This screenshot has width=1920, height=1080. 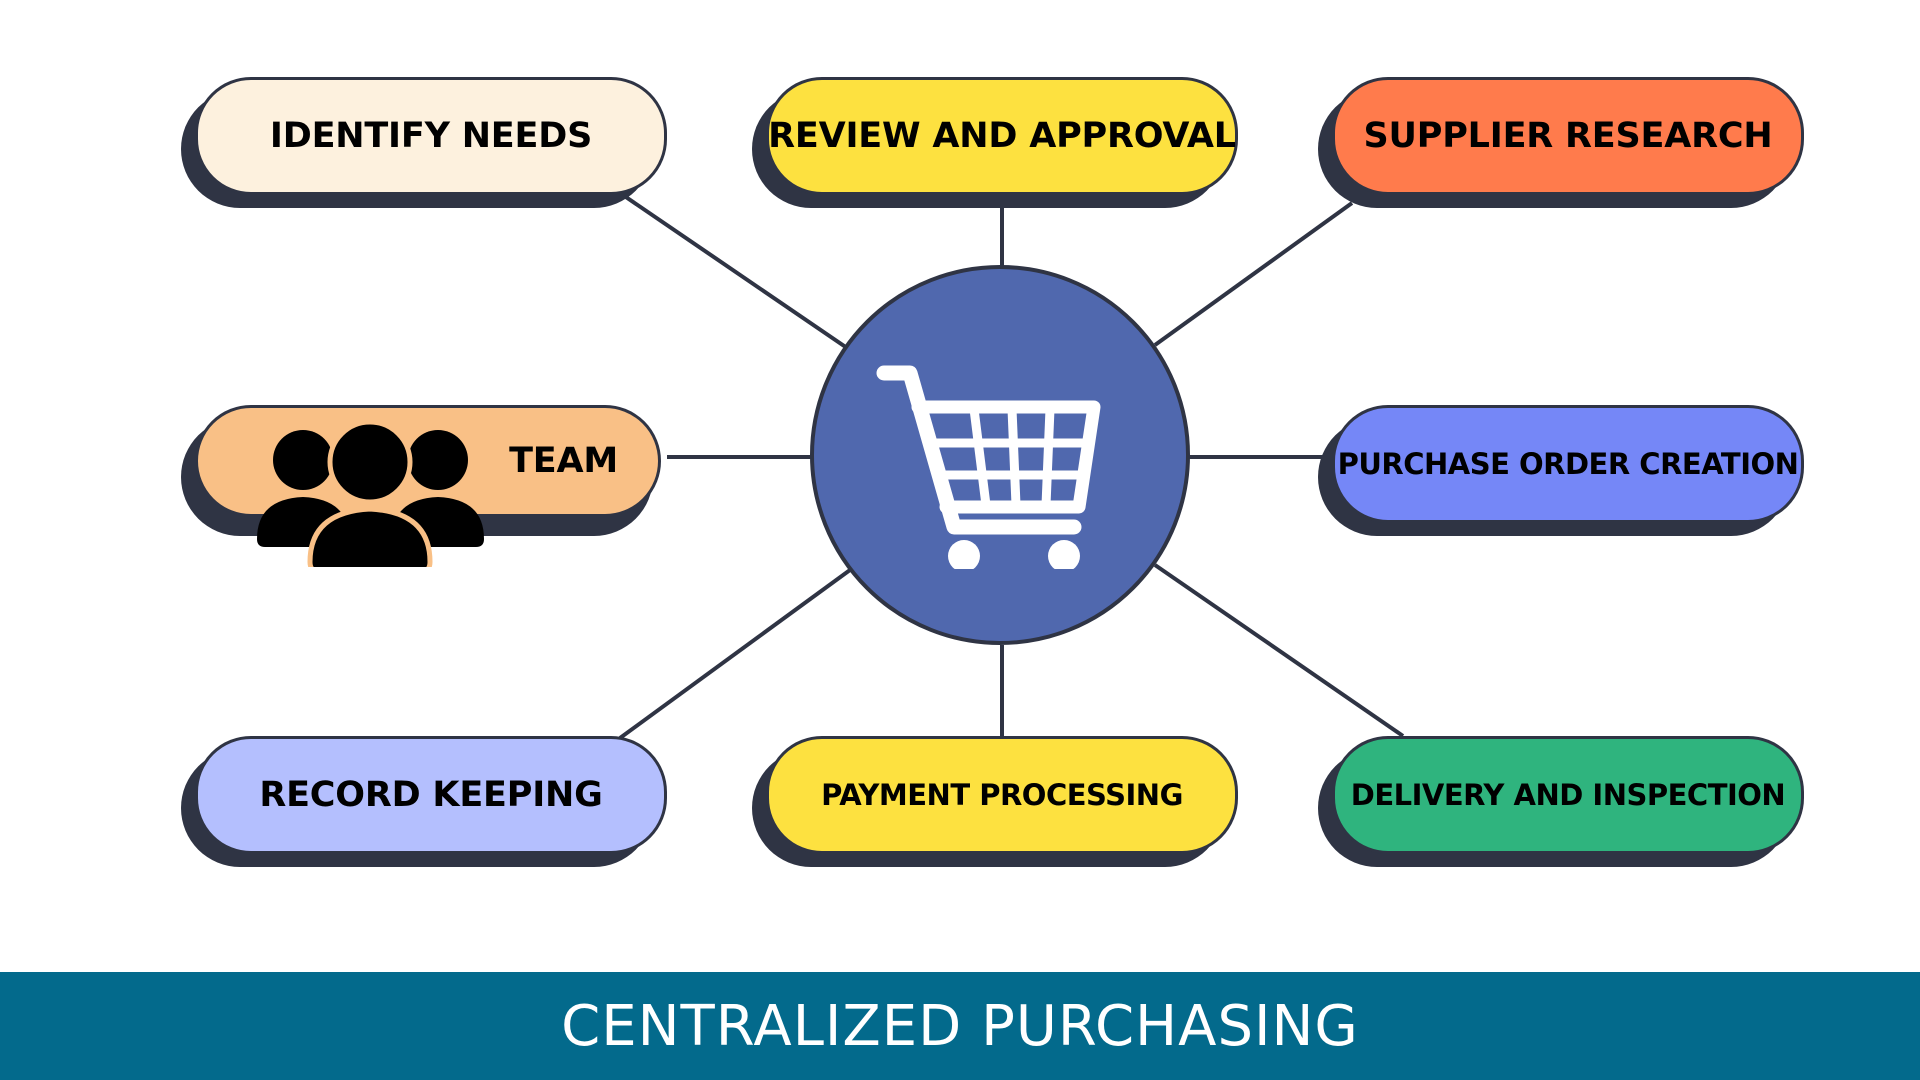 What do you see at coordinates (1279, 650) in the screenshot?
I see `connector-delivery-and-inspection` at bounding box center [1279, 650].